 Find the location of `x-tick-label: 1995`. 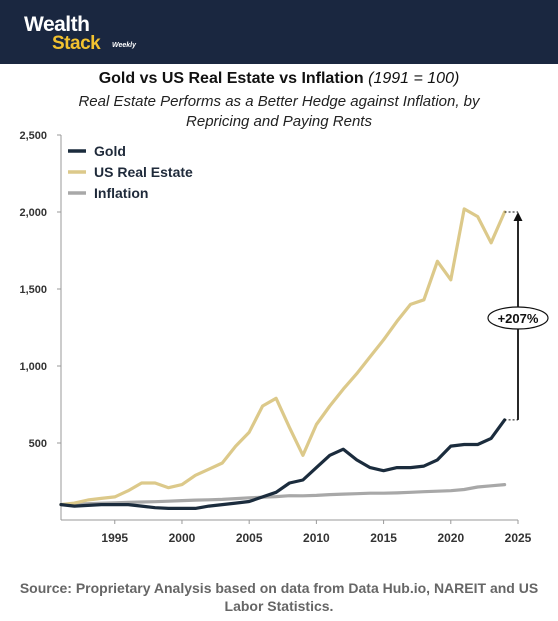

x-tick-label: 1995 is located at coordinates (114, 538).